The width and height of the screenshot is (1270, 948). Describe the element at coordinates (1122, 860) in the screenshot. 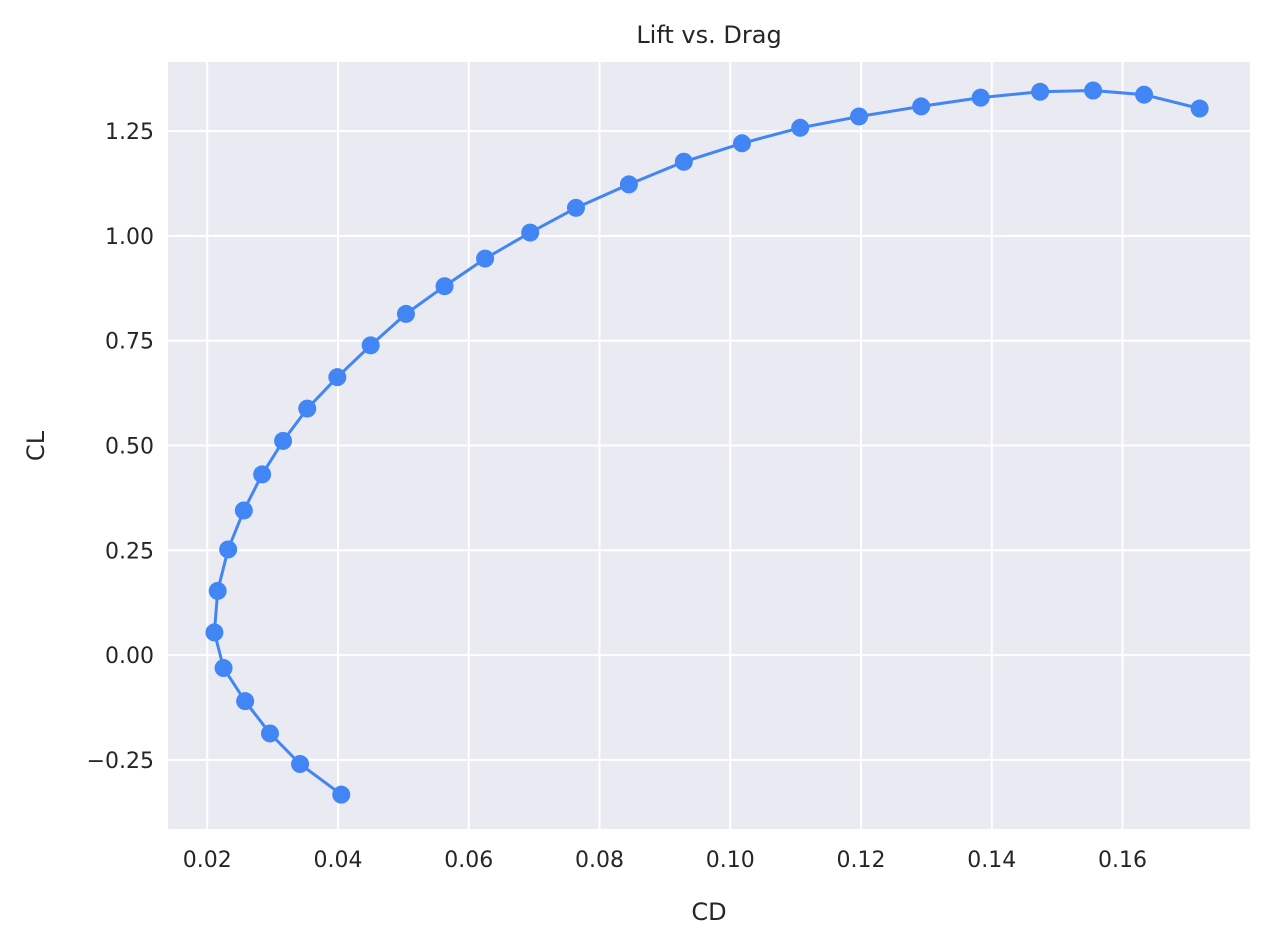

I see `x-tick-label: 0.16` at that location.